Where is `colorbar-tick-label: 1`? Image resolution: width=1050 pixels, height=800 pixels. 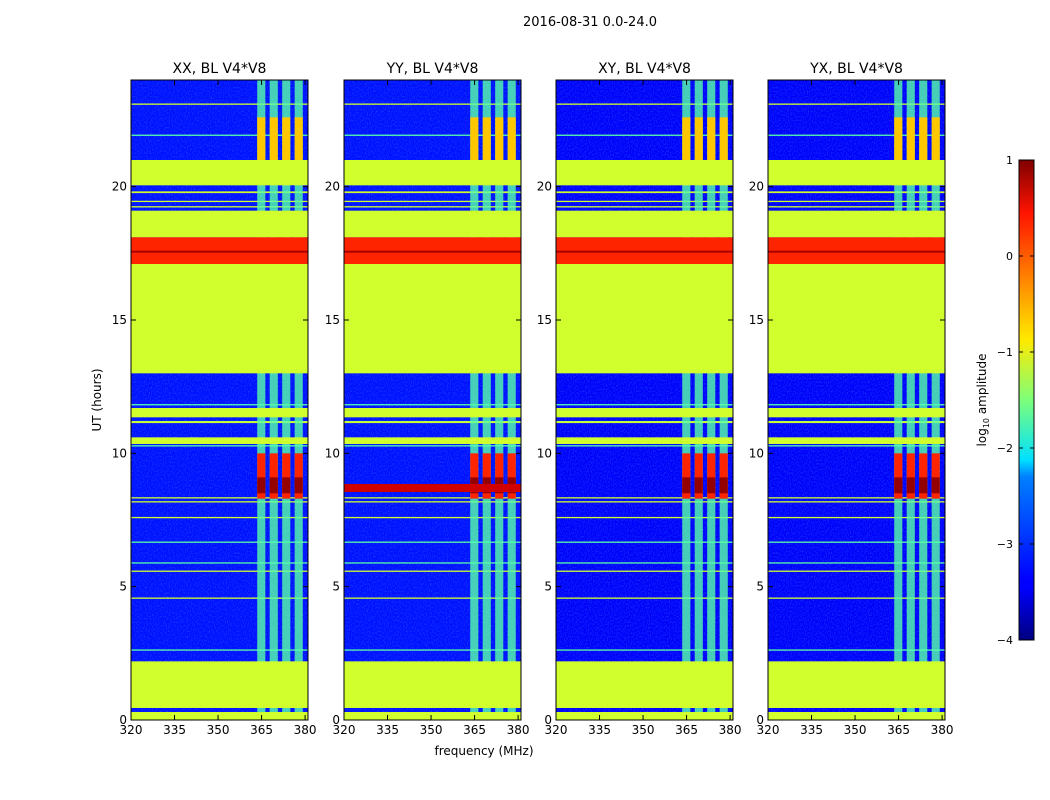
colorbar-tick-label: 1 is located at coordinates (1009, 160).